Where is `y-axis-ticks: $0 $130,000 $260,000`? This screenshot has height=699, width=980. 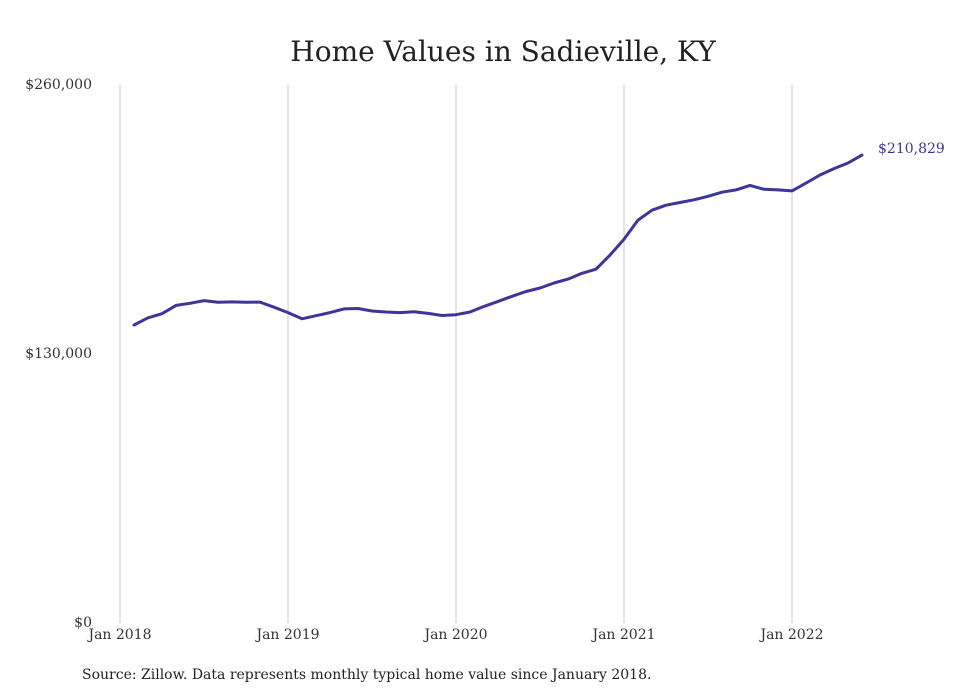 y-axis-ticks: $0 $130,000 $260,000 is located at coordinates (58, 354).